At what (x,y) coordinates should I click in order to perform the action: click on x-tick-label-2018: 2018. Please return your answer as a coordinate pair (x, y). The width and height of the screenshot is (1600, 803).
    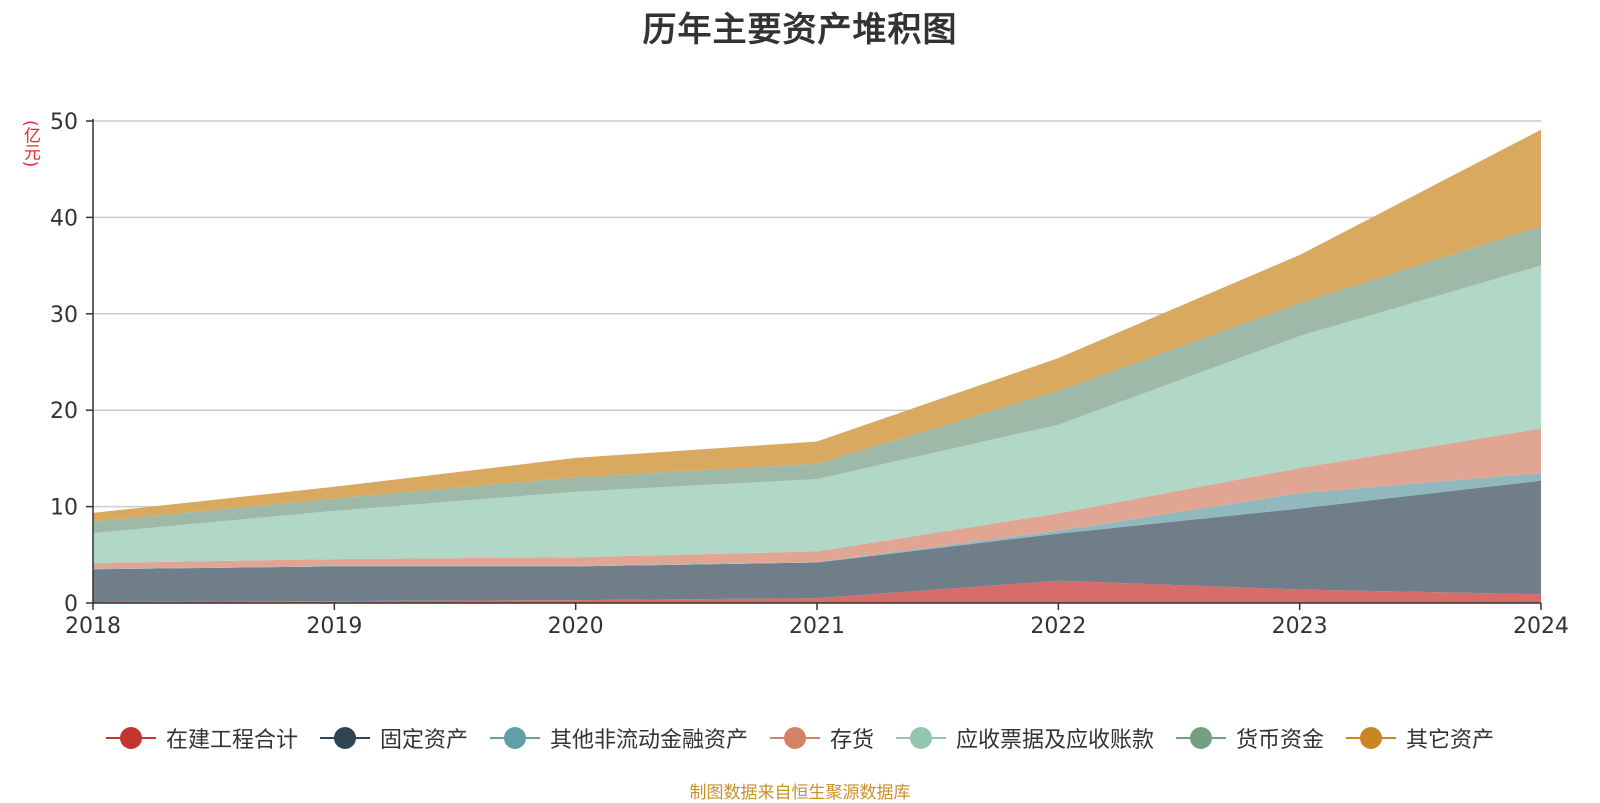
    Looking at the image, I should click on (93, 626).